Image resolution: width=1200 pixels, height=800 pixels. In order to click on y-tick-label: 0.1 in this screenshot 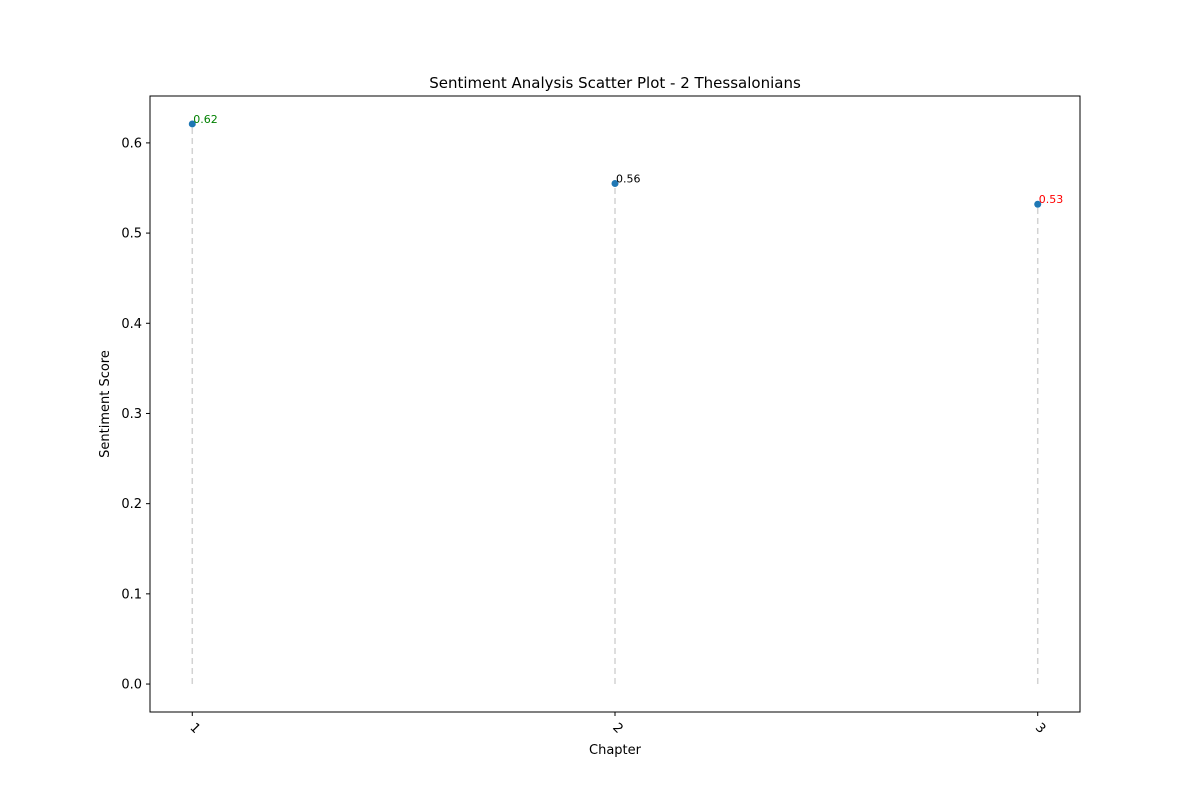, I will do `click(131, 594)`.